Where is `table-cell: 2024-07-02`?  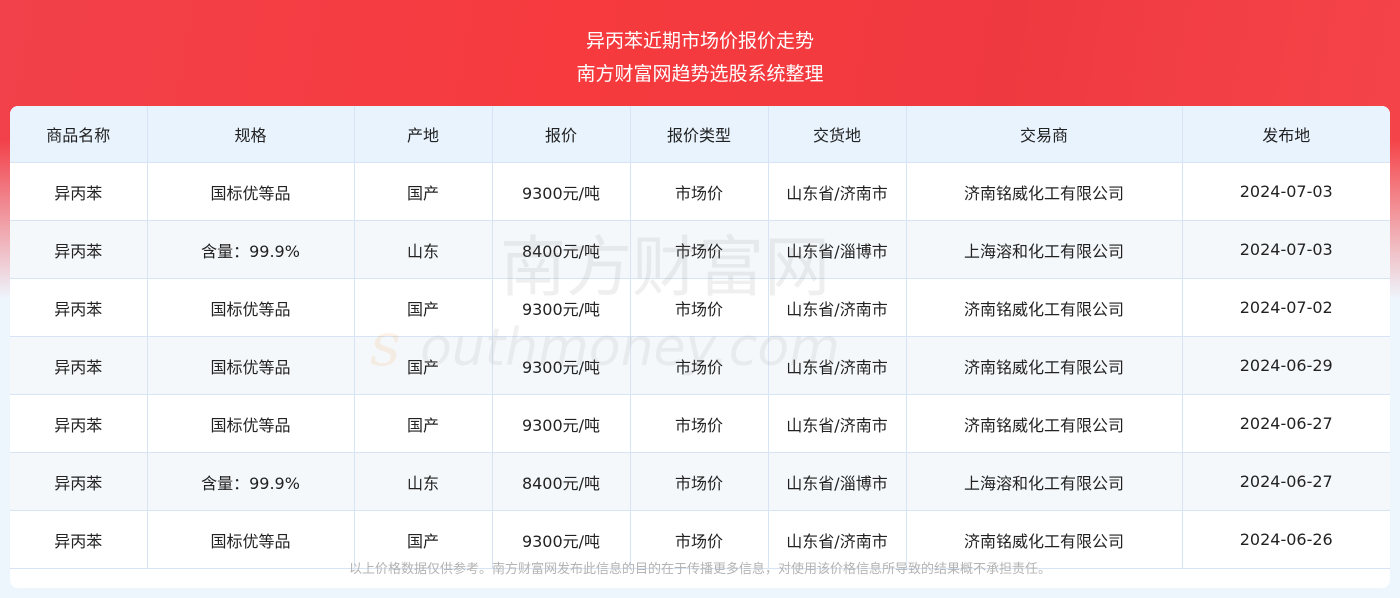 table-cell: 2024-07-02 is located at coordinates (1286, 307).